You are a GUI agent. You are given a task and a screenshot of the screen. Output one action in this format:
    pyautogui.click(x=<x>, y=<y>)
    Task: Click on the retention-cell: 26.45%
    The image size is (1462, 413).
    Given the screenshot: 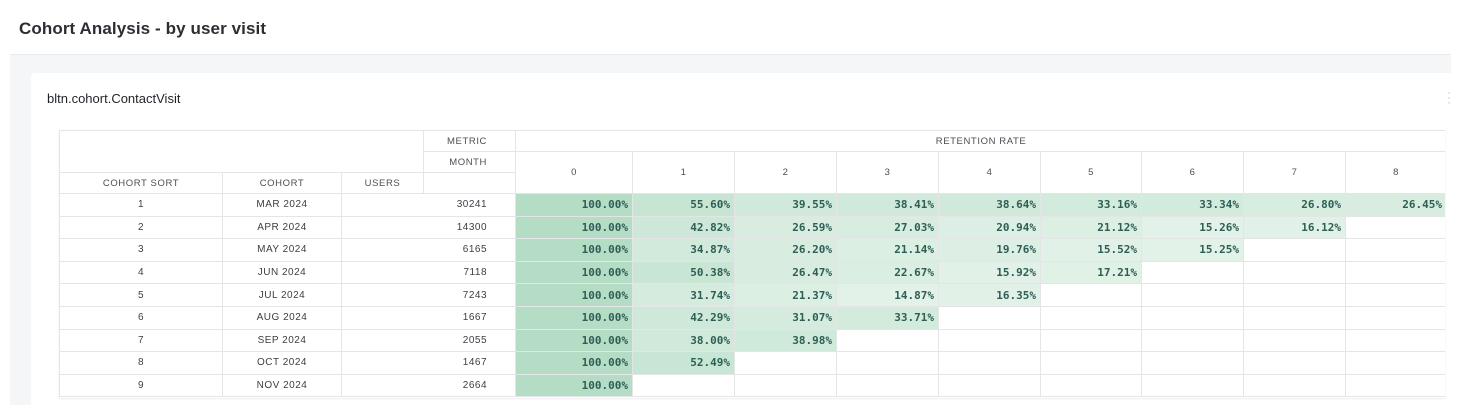 What is the action you would take?
    pyautogui.click(x=1395, y=205)
    